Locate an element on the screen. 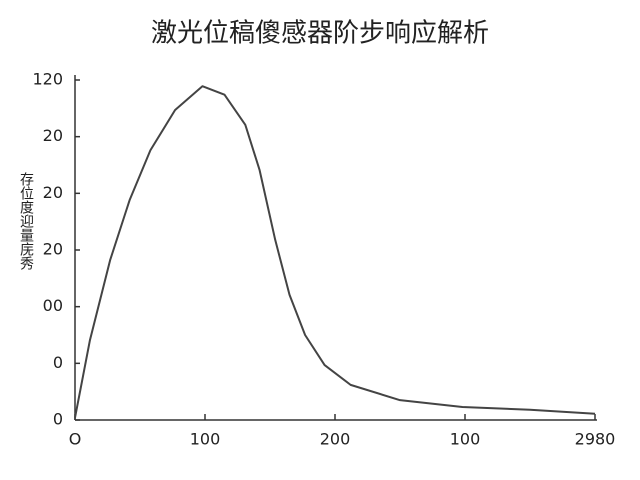 This screenshot has width=640, height=480. x-tick-label: 2980 is located at coordinates (595, 439).